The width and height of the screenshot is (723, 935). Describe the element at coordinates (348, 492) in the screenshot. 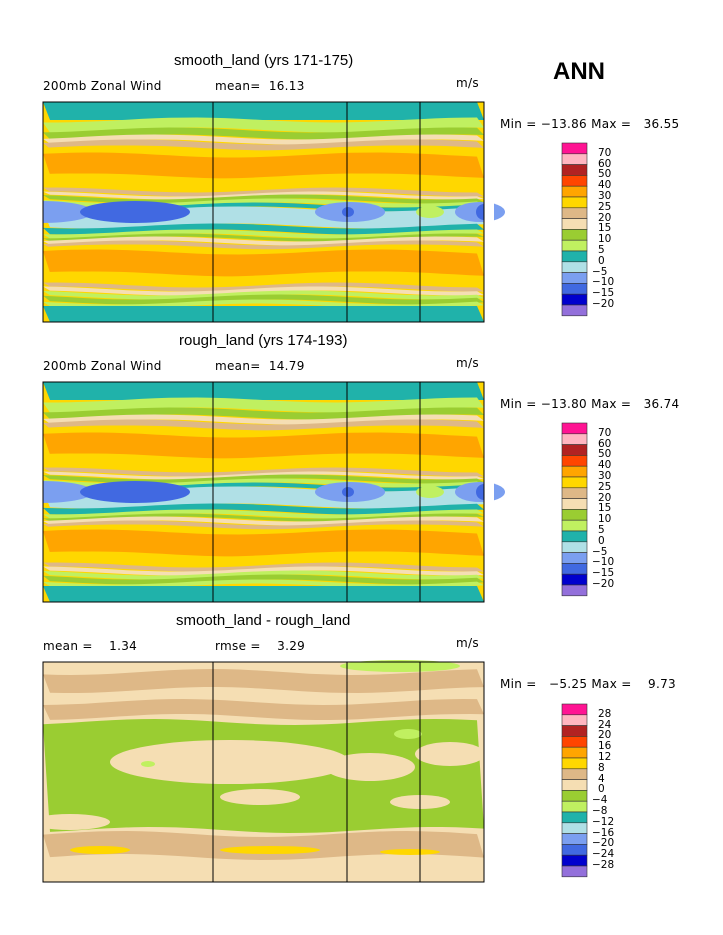

I see `panel2-contour-blob-rblue` at that location.